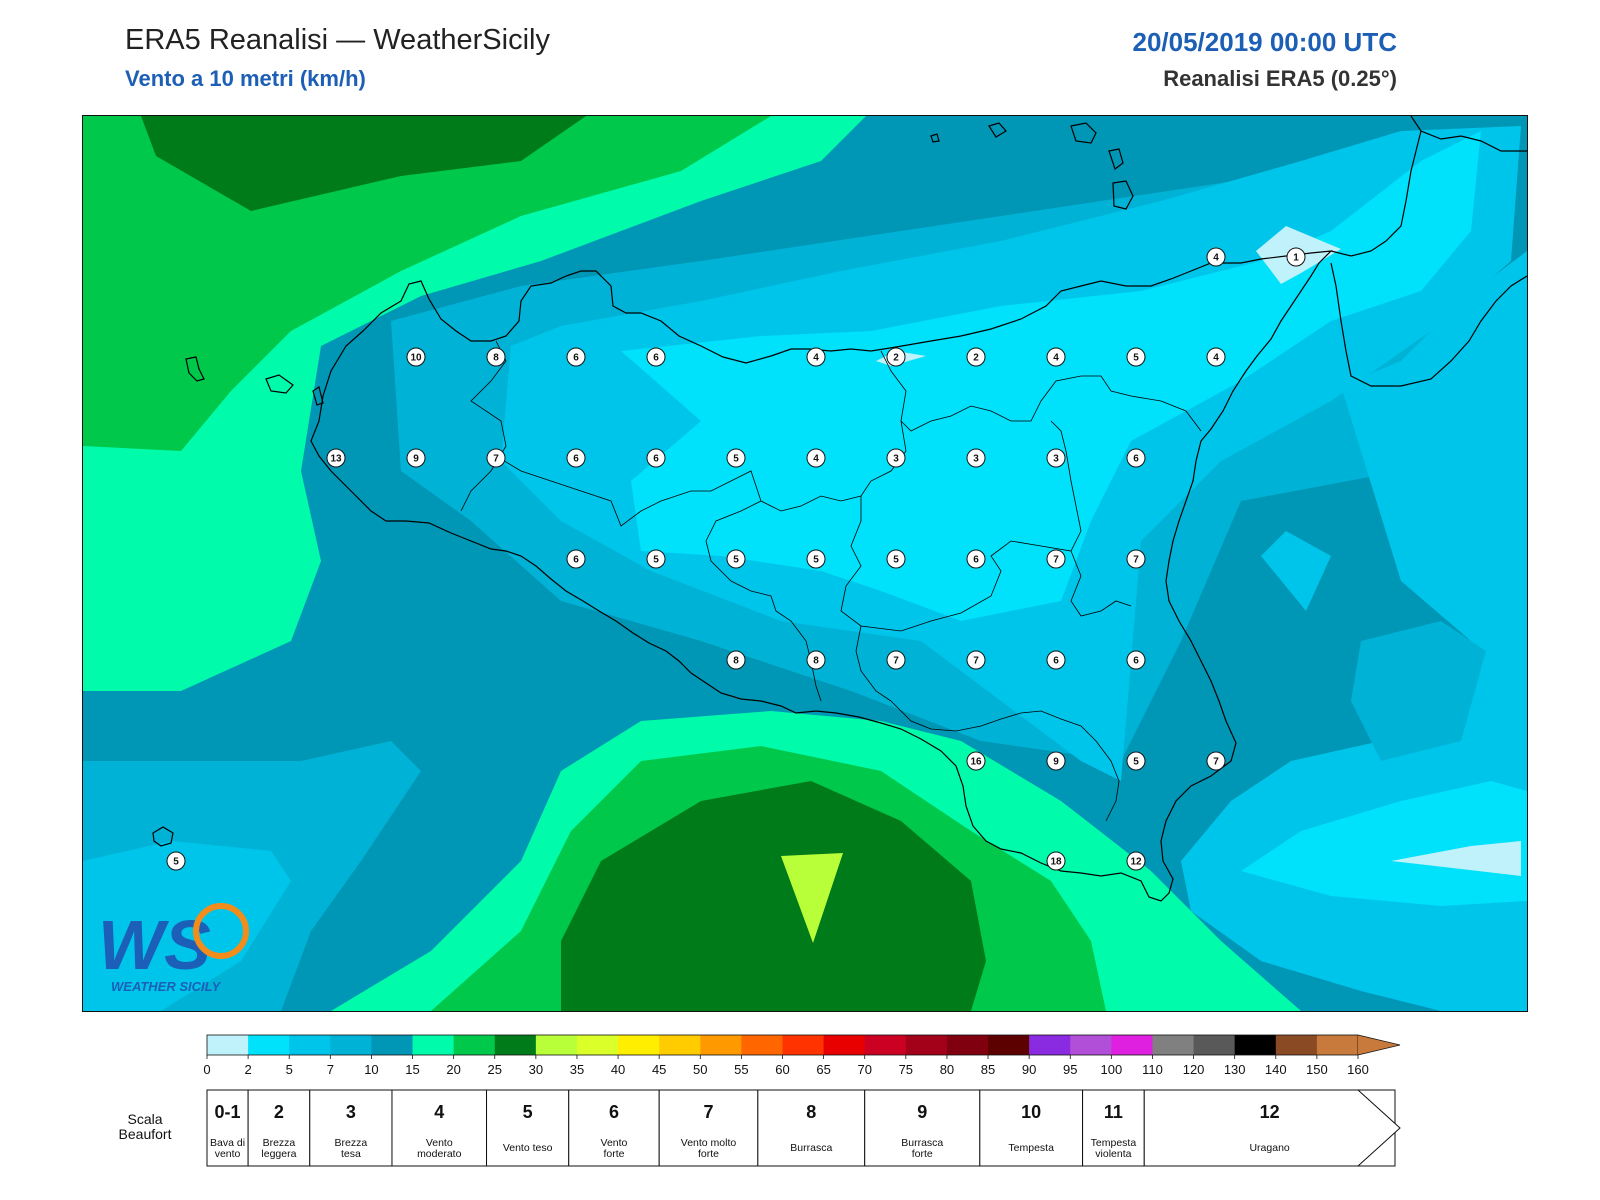  I want to click on station-value: 1, so click(1296, 258).